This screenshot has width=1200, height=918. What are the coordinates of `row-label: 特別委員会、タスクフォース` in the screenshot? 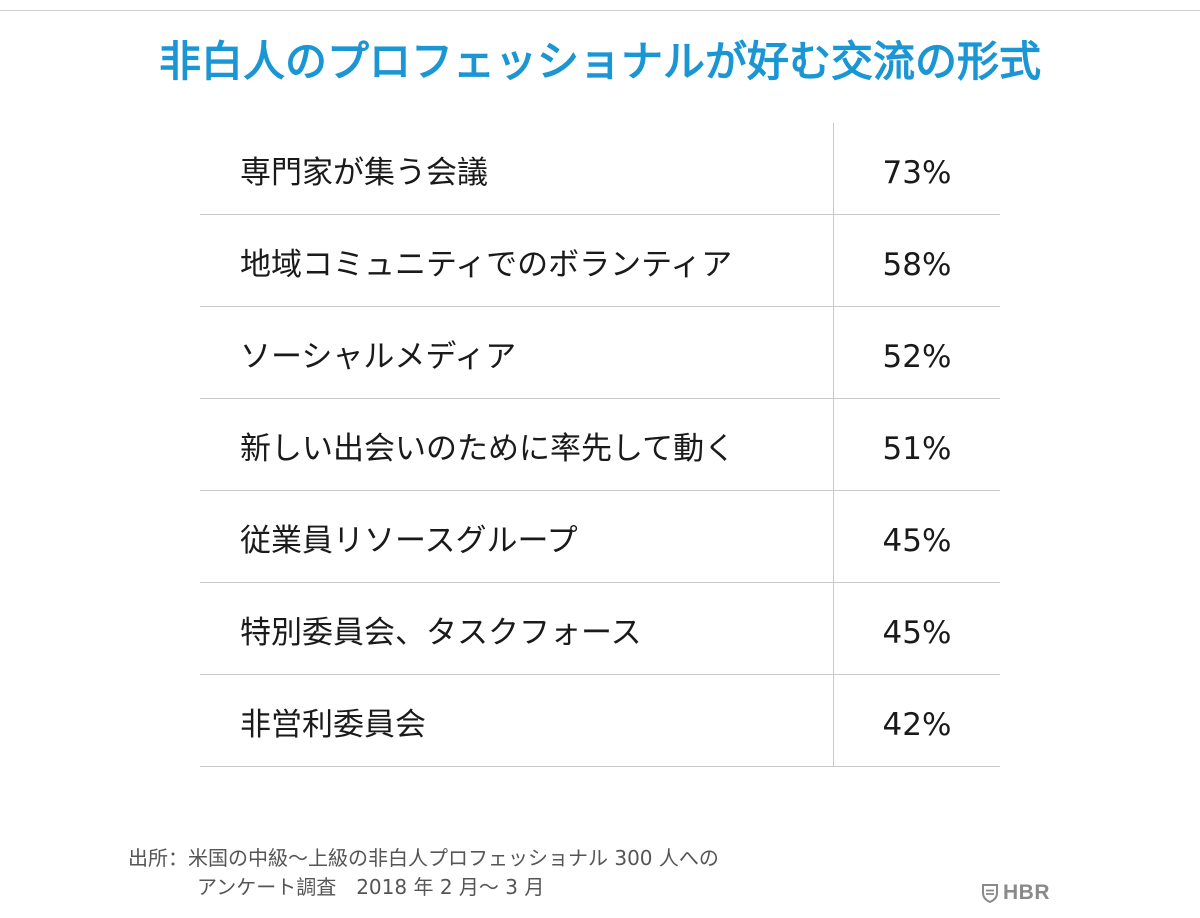 It's located at (441, 633).